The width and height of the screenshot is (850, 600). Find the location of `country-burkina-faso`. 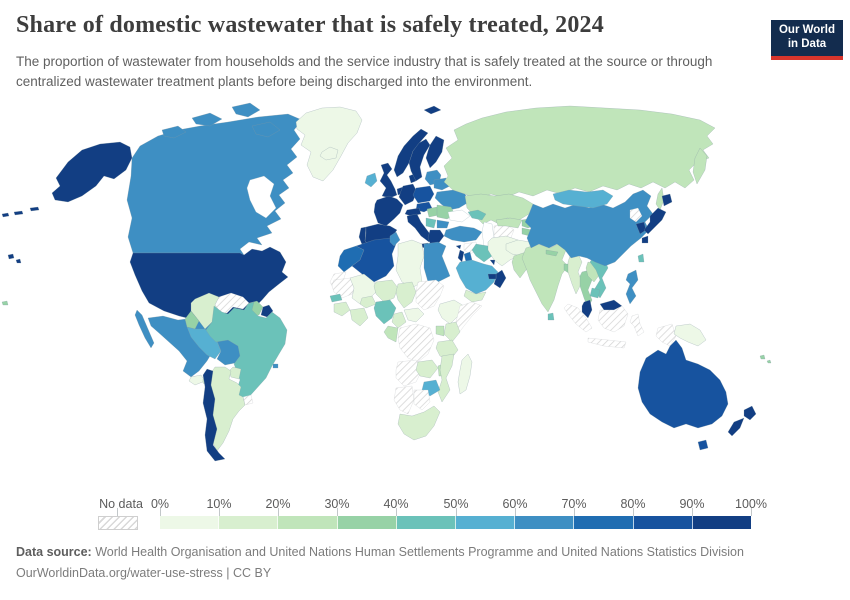

country-burkina-faso is located at coordinates (368, 302).